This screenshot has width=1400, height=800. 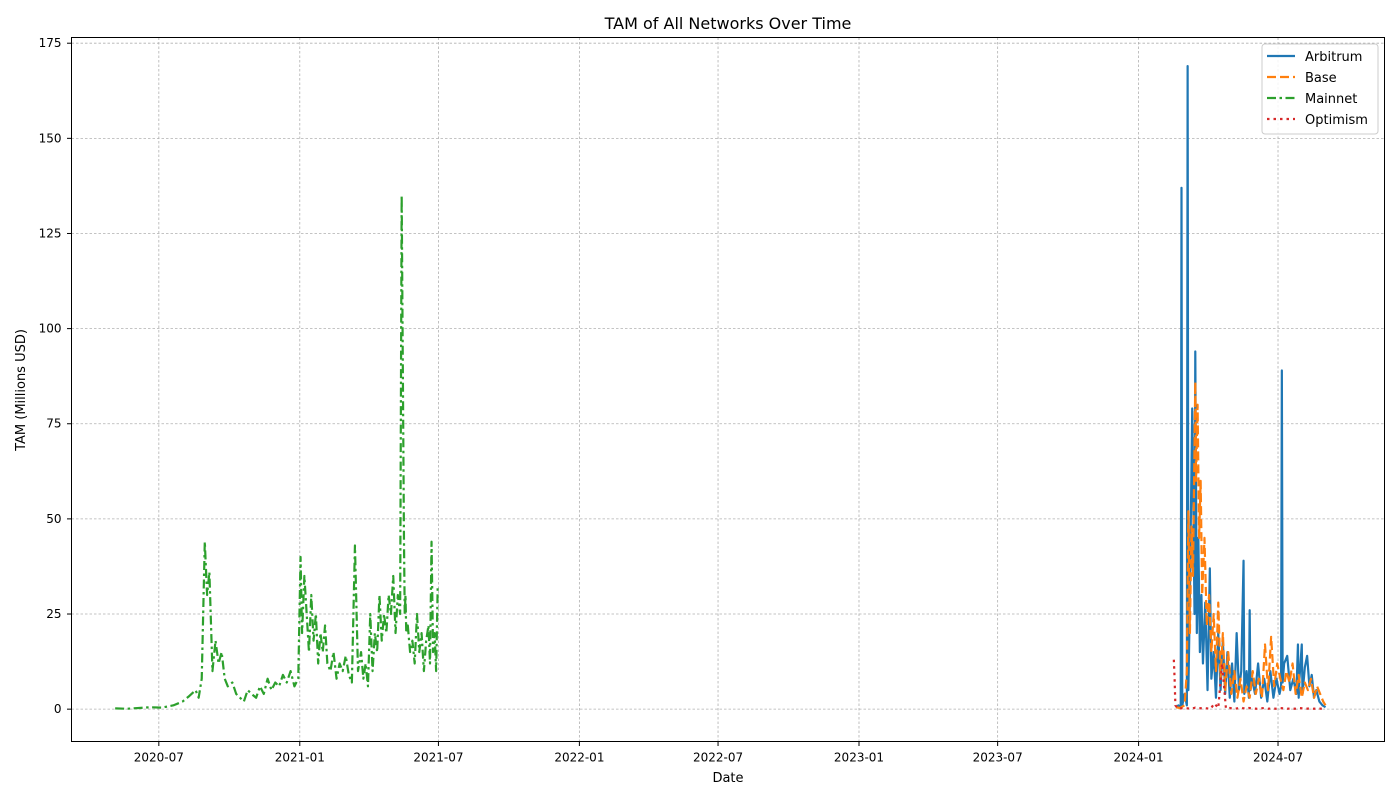 I want to click on y-tick-label: 50, so click(x=53, y=519).